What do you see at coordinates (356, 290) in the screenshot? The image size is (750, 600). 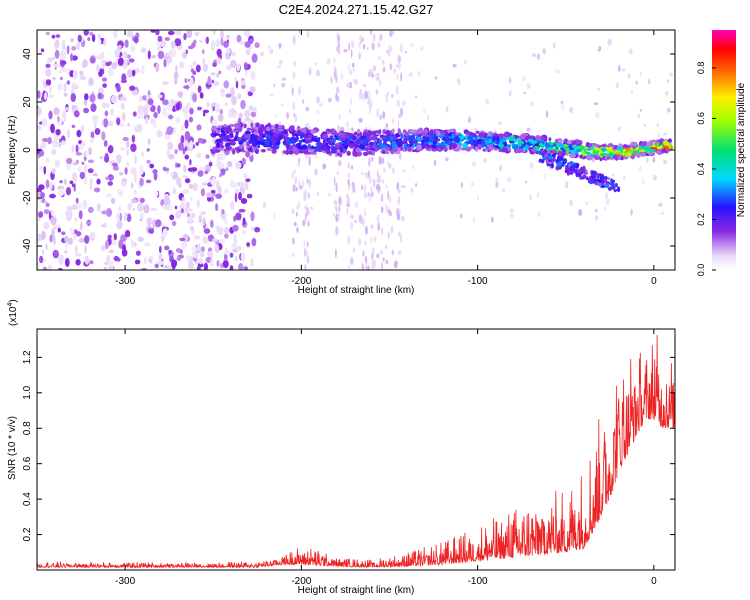 I see `spectrogram-x-axis-label: Height of straight line (km)` at bounding box center [356, 290].